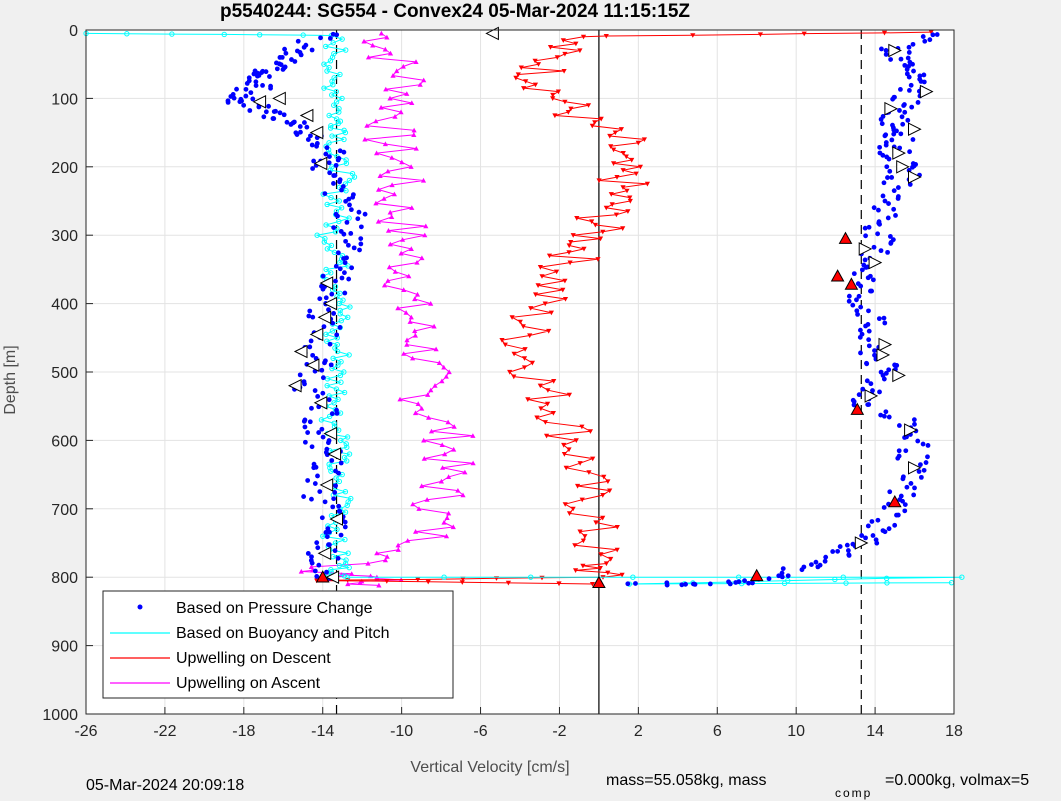 Image resolution: width=1061 pixels, height=801 pixels. I want to click on footer-timestamp: 05-Mar-2024 20:09:18, so click(165, 785).